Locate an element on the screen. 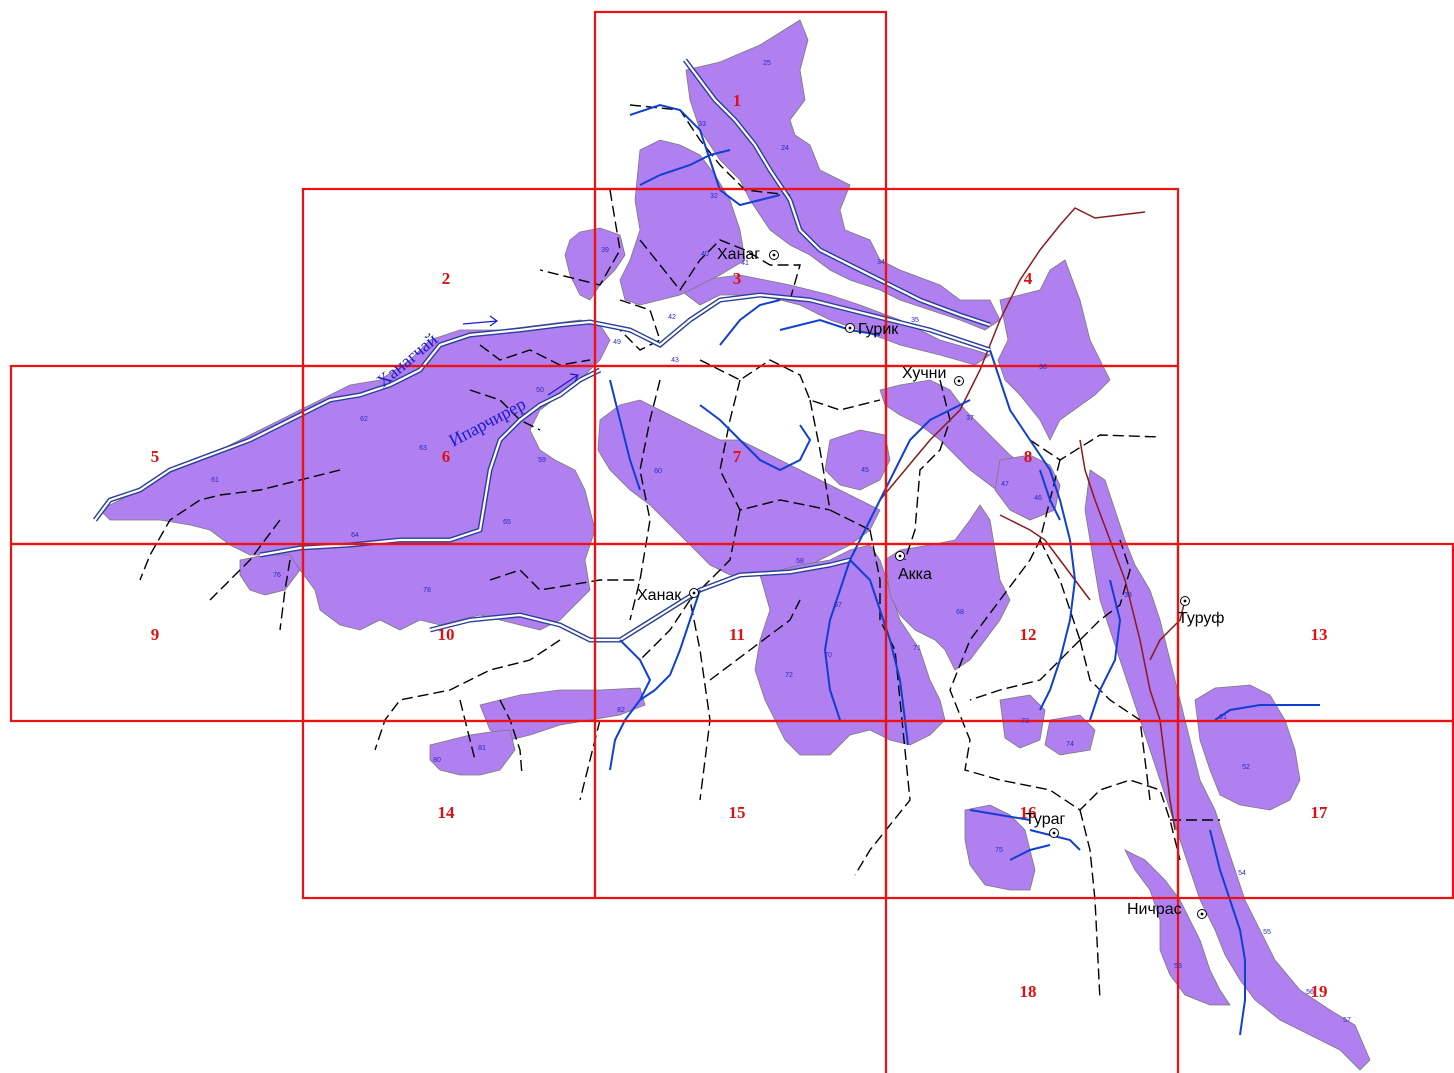 This screenshot has height=1073, width=1454. settlement-gurik: Гурик is located at coordinates (872, 329).